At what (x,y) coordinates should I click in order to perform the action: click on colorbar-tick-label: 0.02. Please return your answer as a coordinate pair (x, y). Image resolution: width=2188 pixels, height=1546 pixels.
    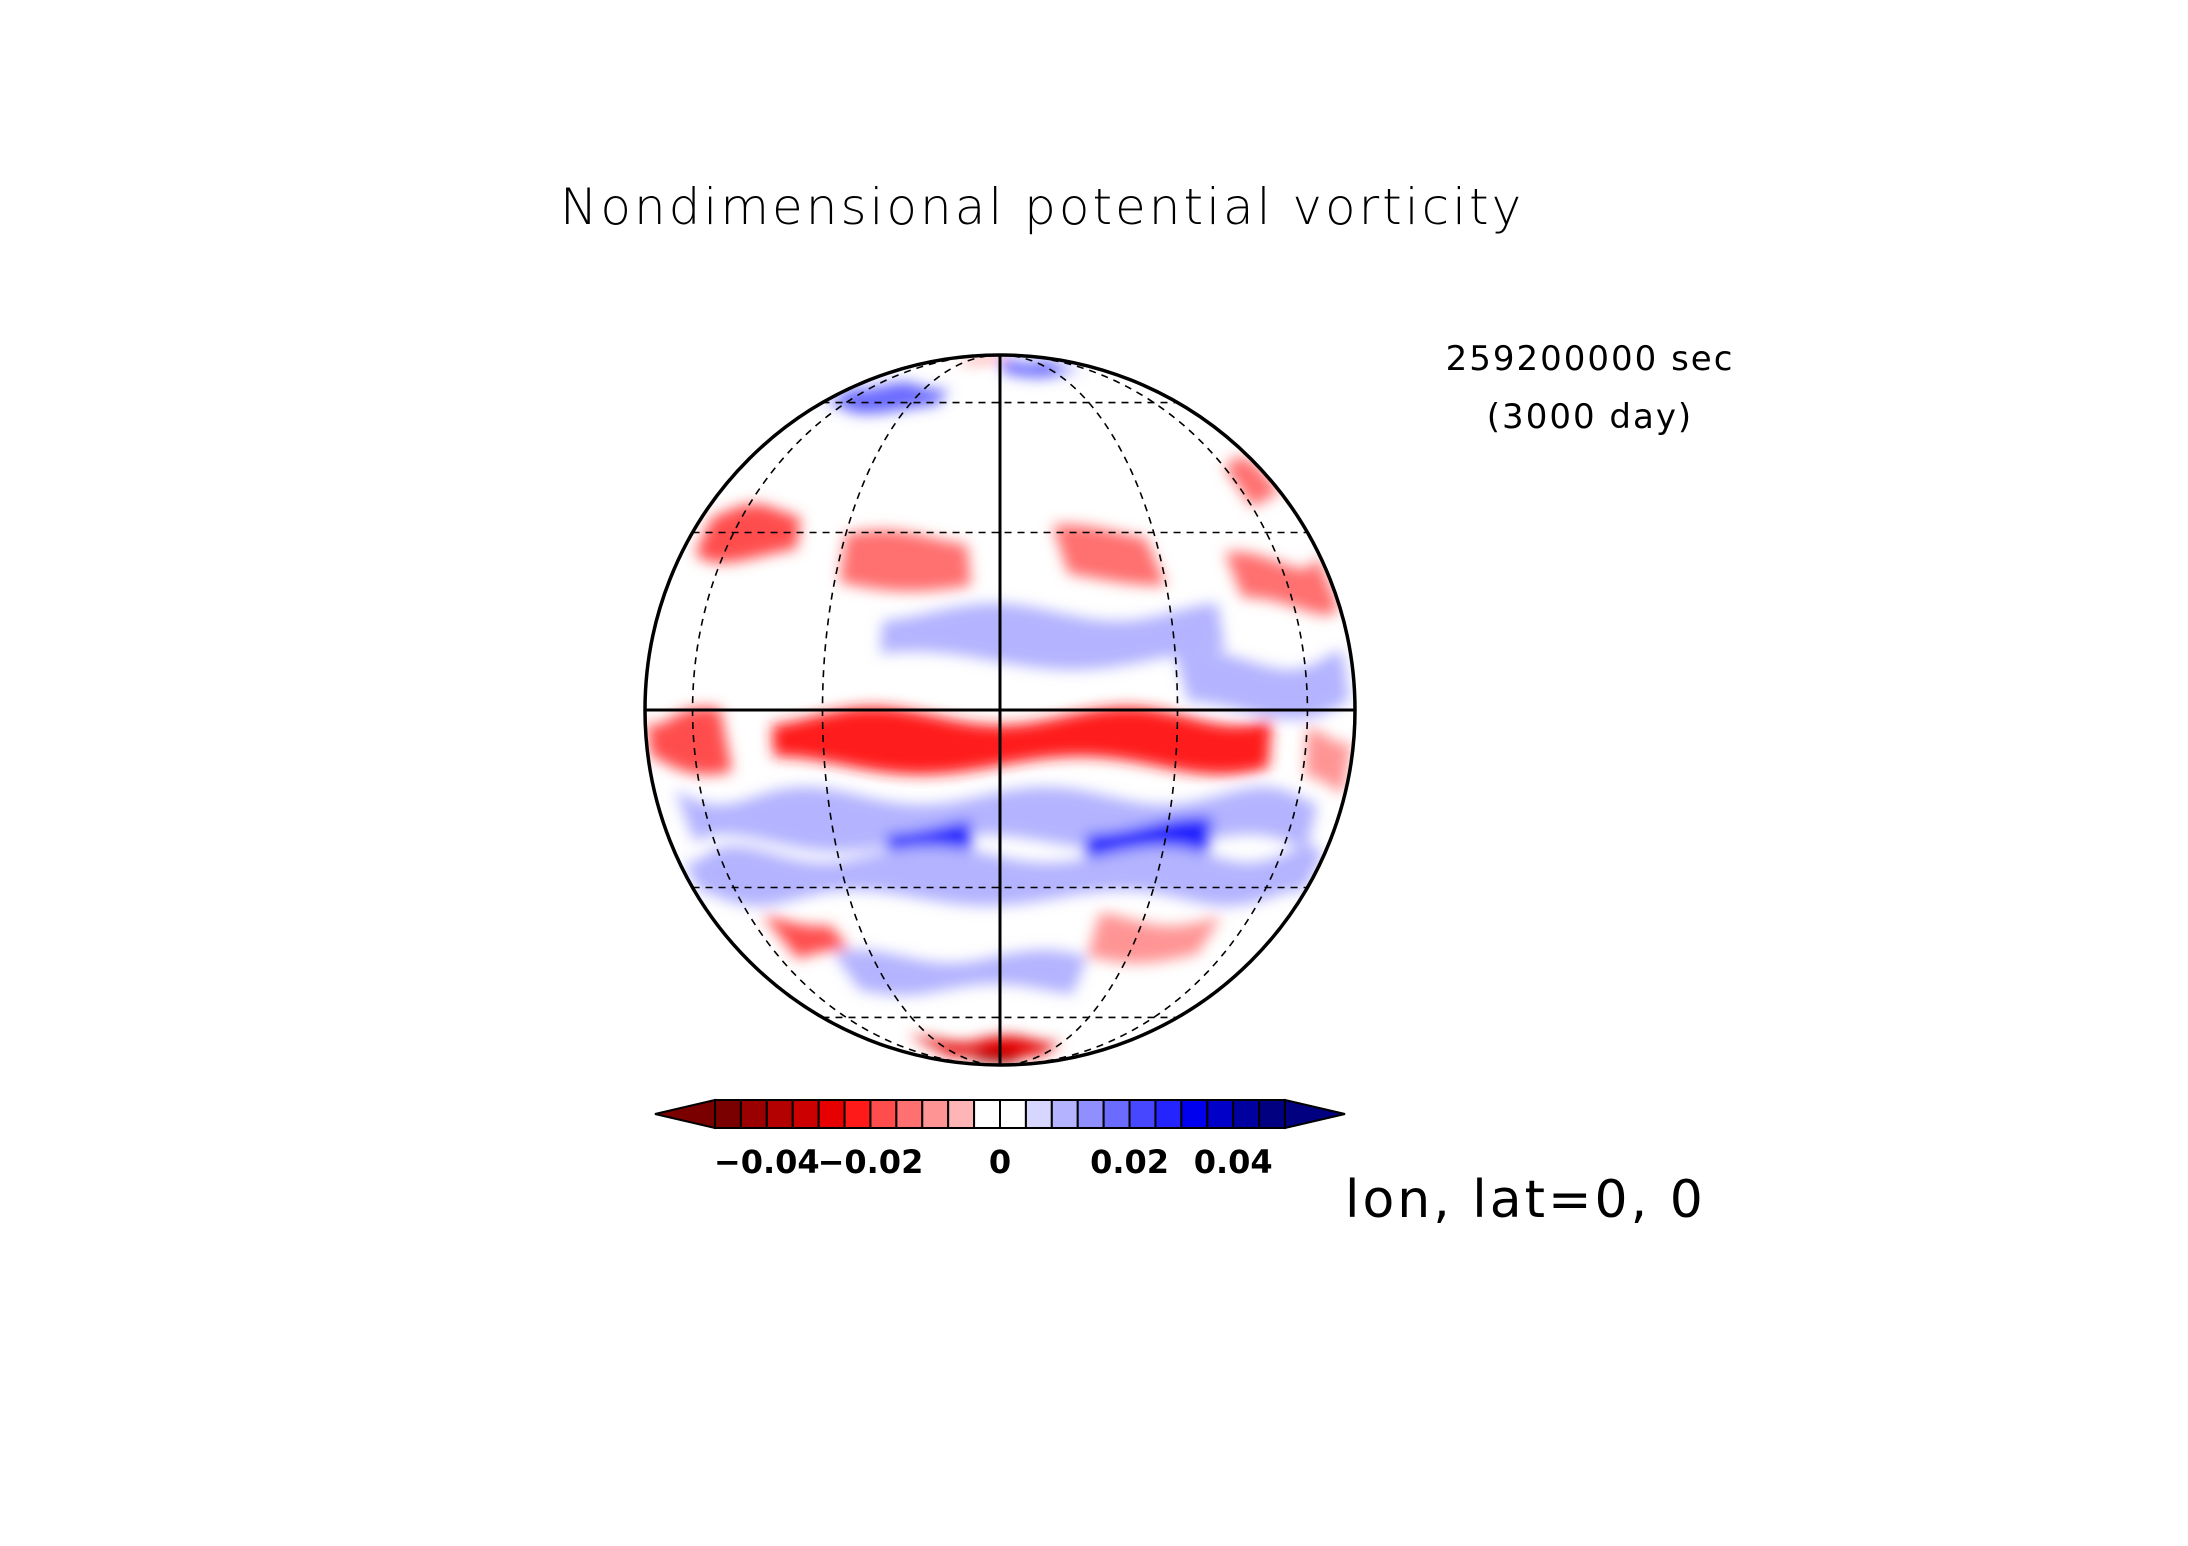
    Looking at the image, I should click on (1129, 1162).